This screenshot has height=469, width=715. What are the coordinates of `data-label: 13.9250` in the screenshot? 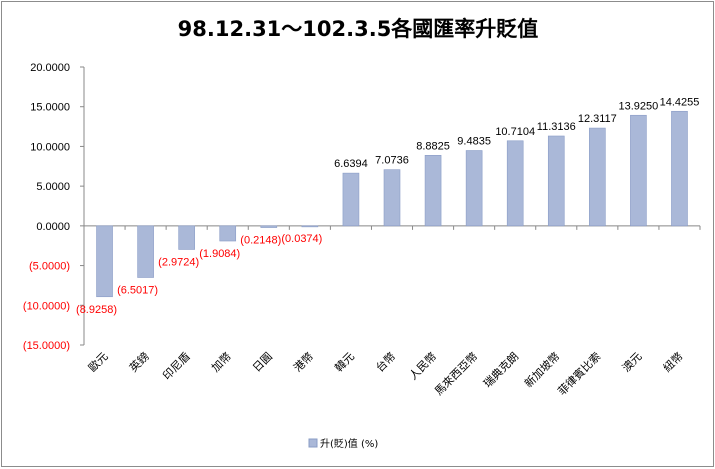 It's located at (639, 106).